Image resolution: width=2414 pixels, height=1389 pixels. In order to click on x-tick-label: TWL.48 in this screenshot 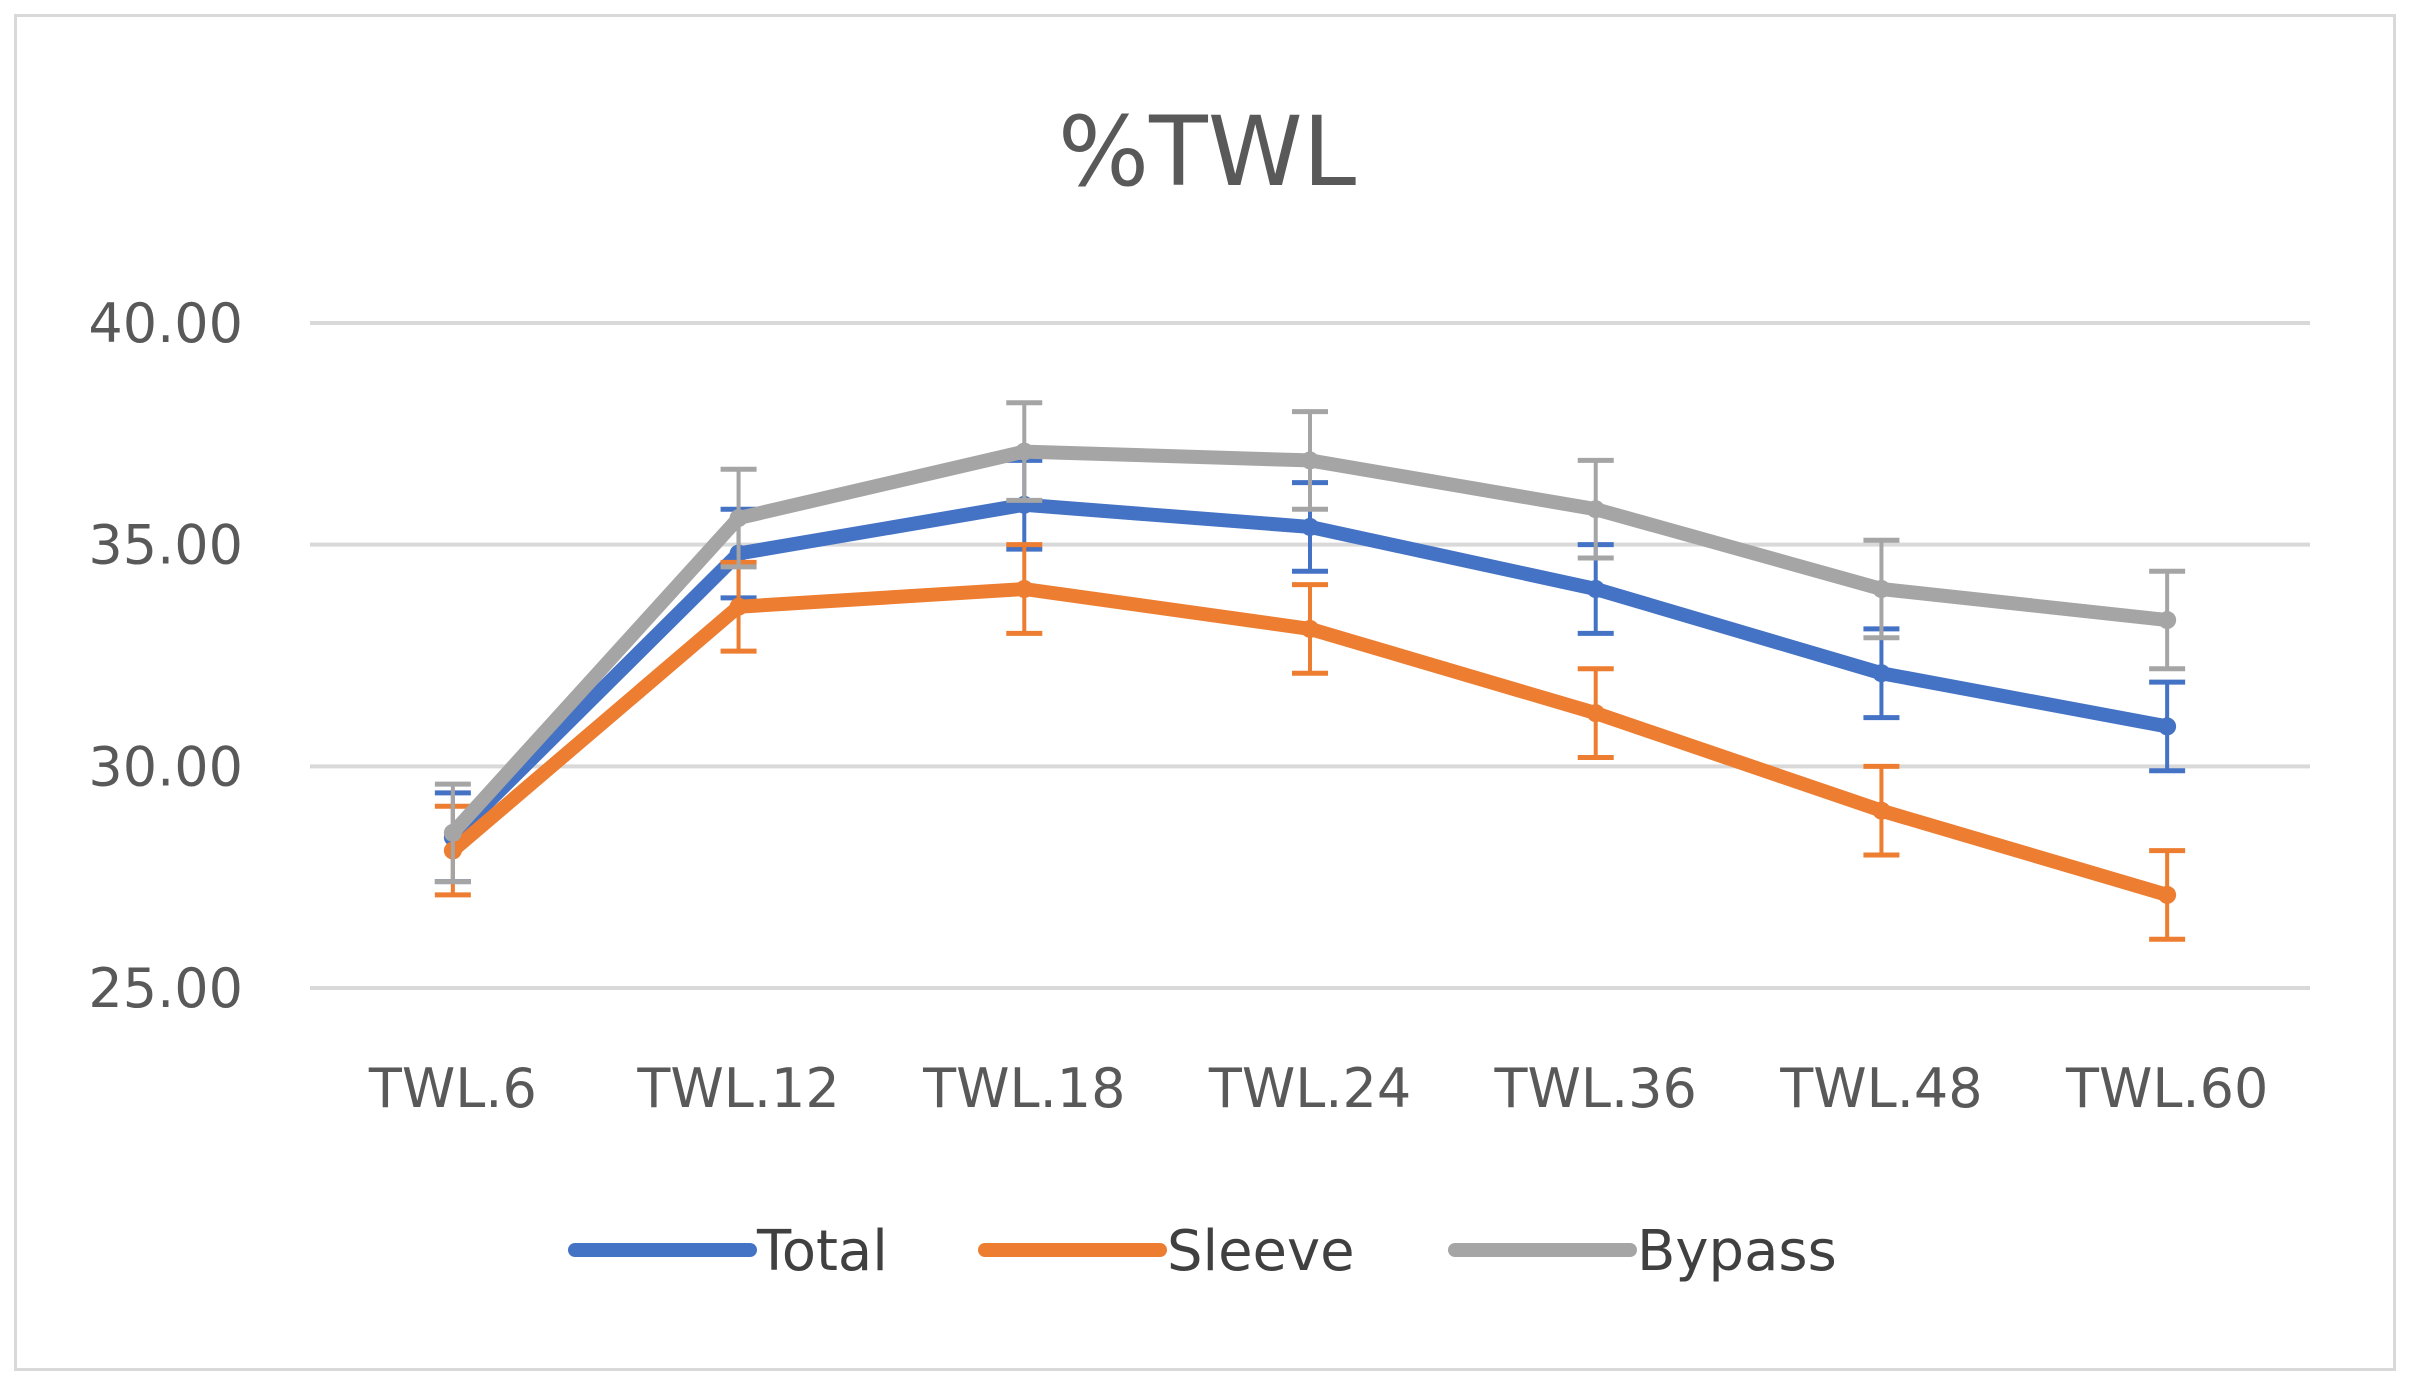, I will do `click(1880, 1088)`.